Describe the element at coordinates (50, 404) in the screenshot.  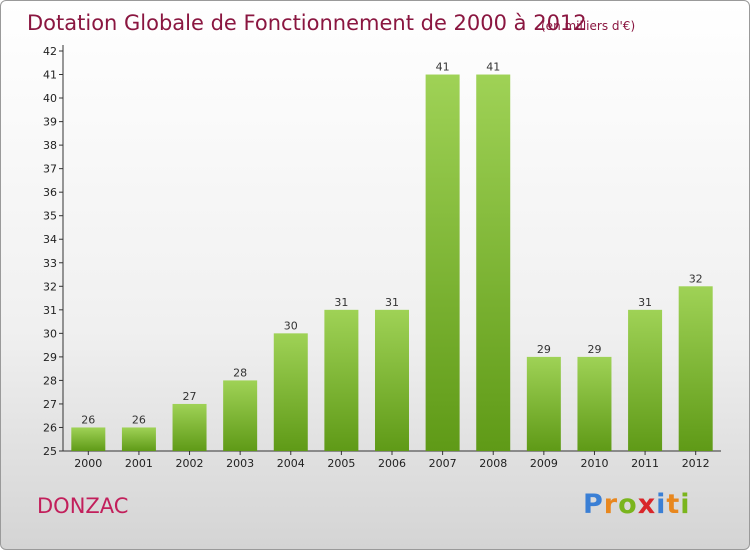
I see `y-tick-label: 27` at that location.